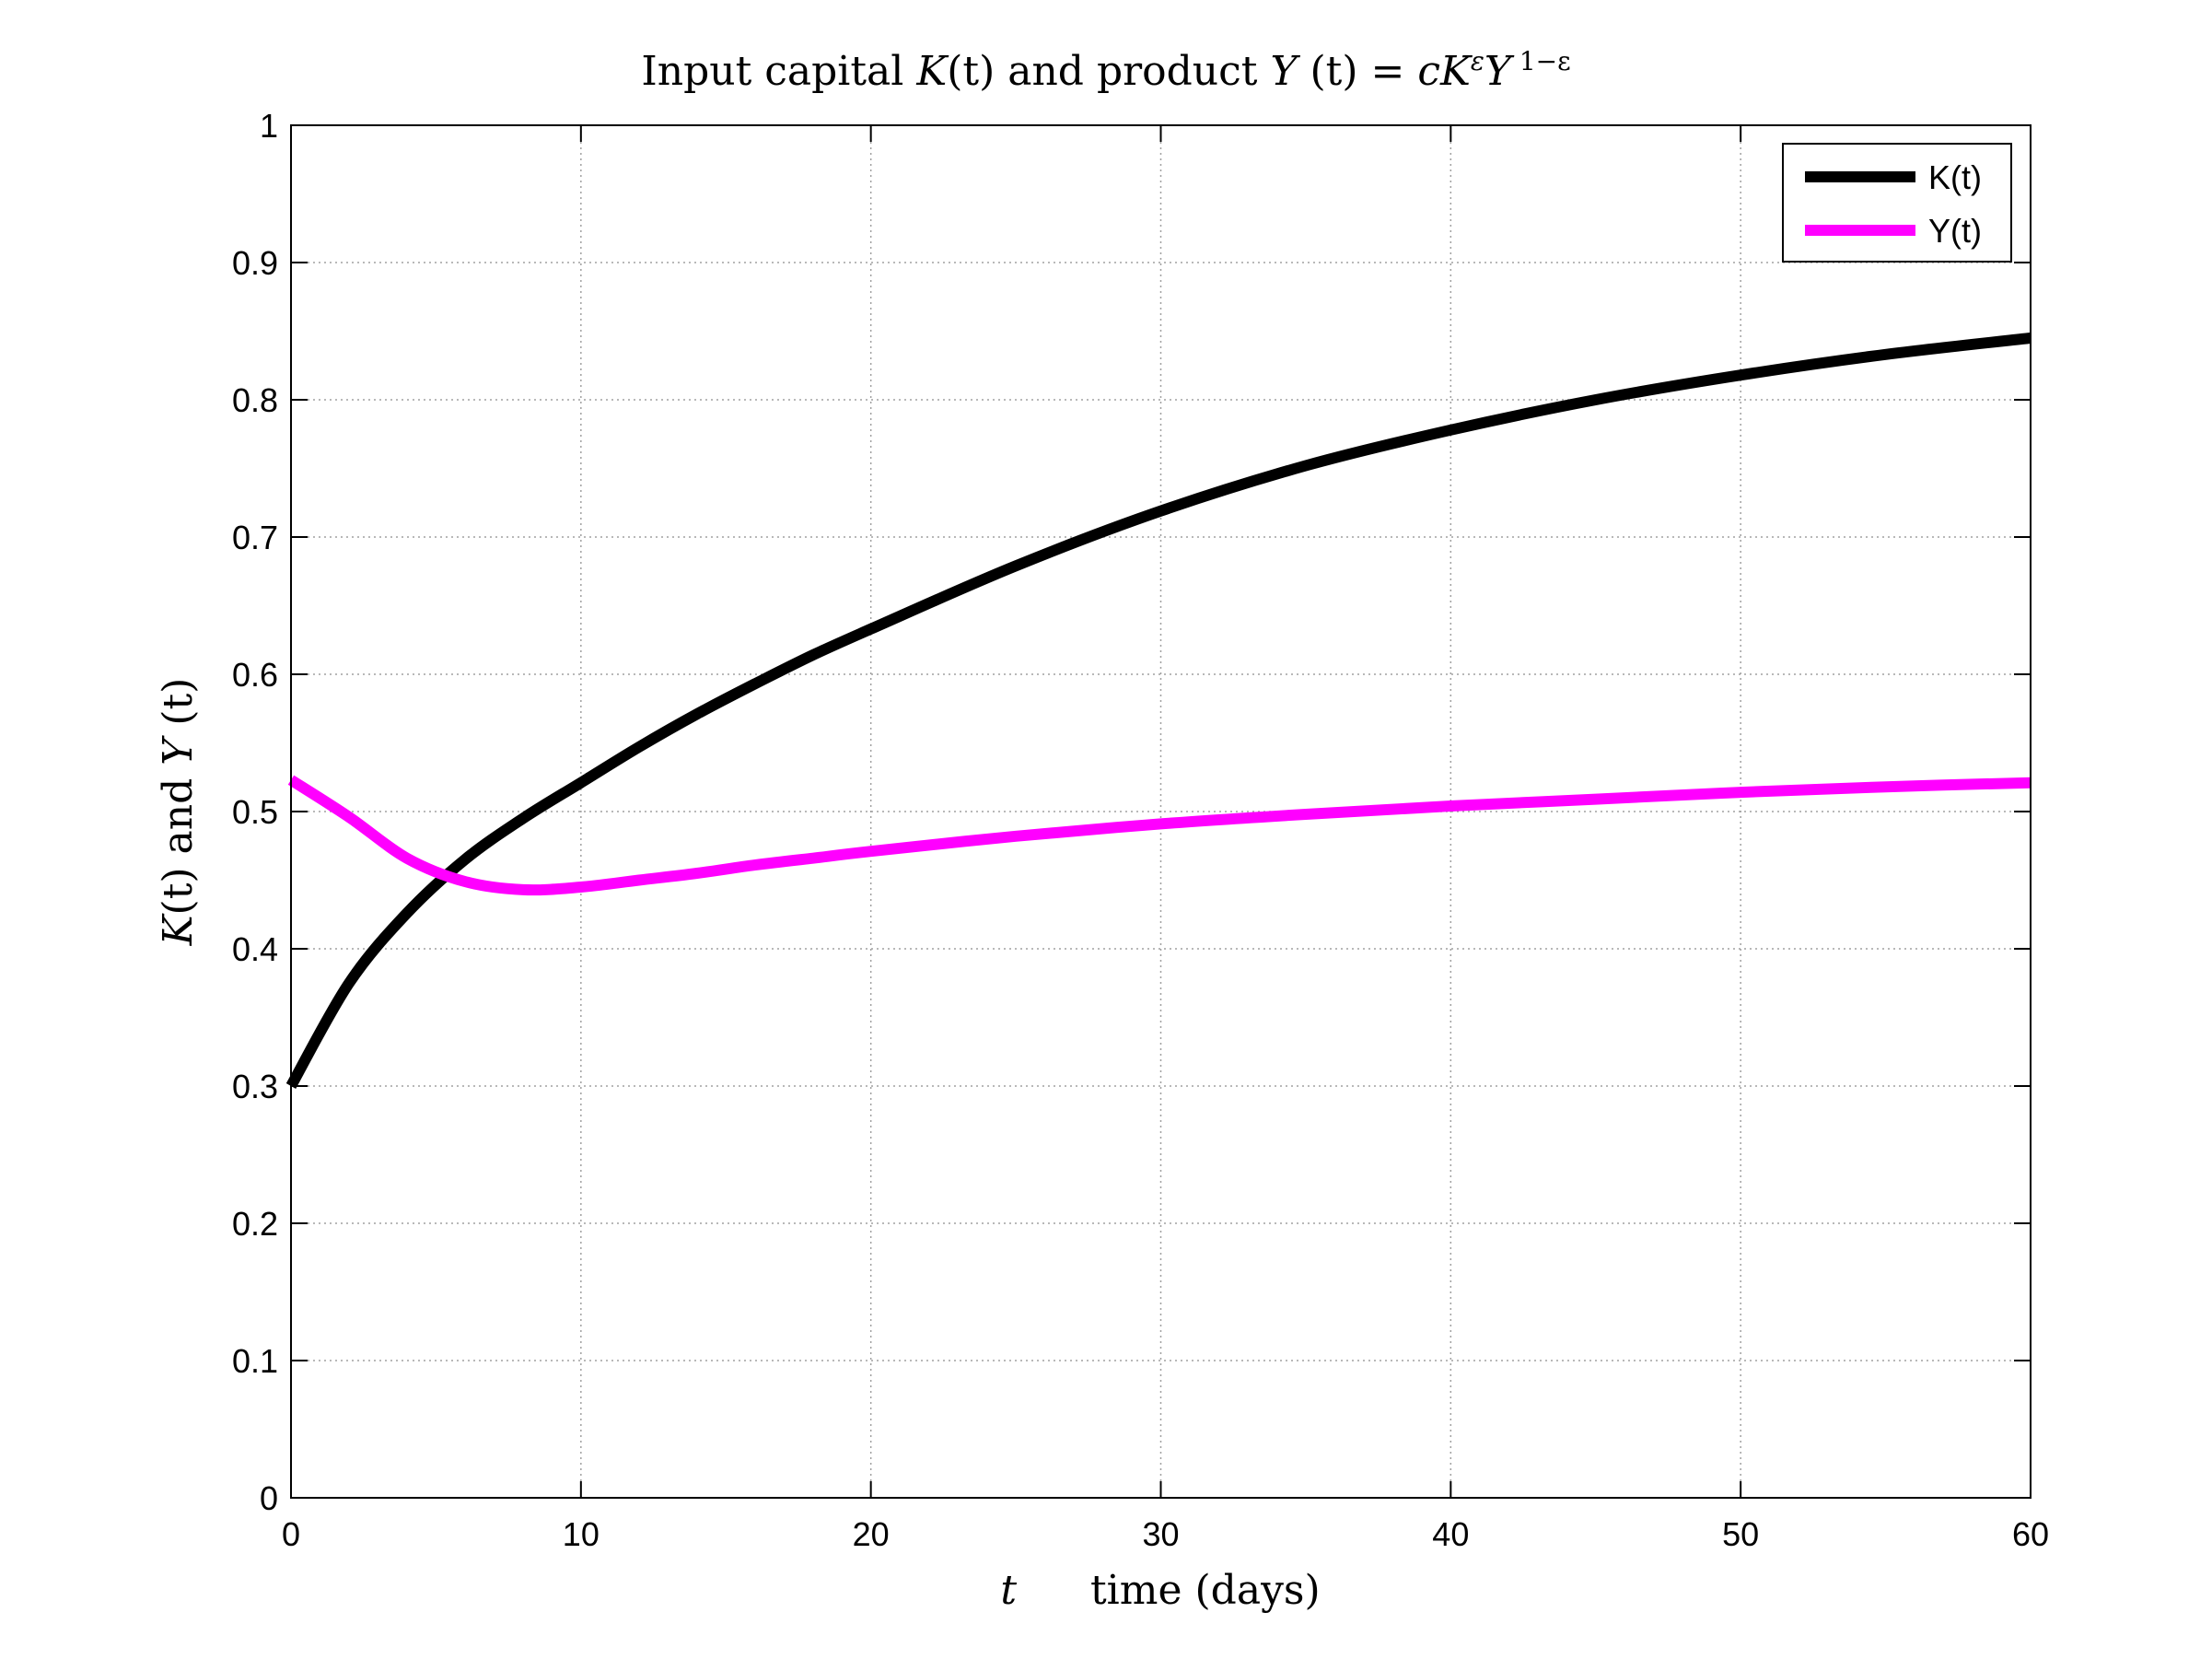 This screenshot has height=1659, width=2212. I want to click on y-tick-label: 0.7, so click(255, 537).